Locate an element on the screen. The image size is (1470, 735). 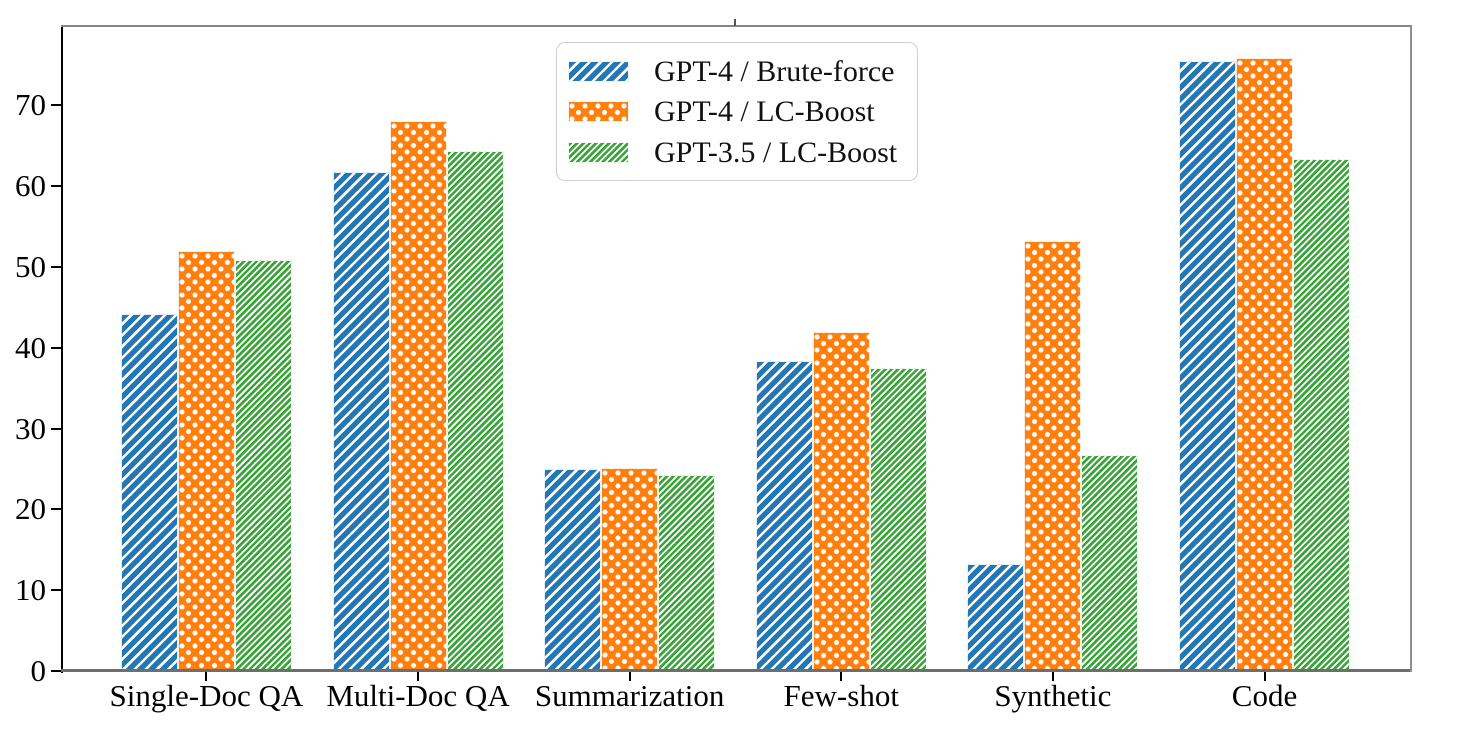
bottom-spine is located at coordinates (736, 670).